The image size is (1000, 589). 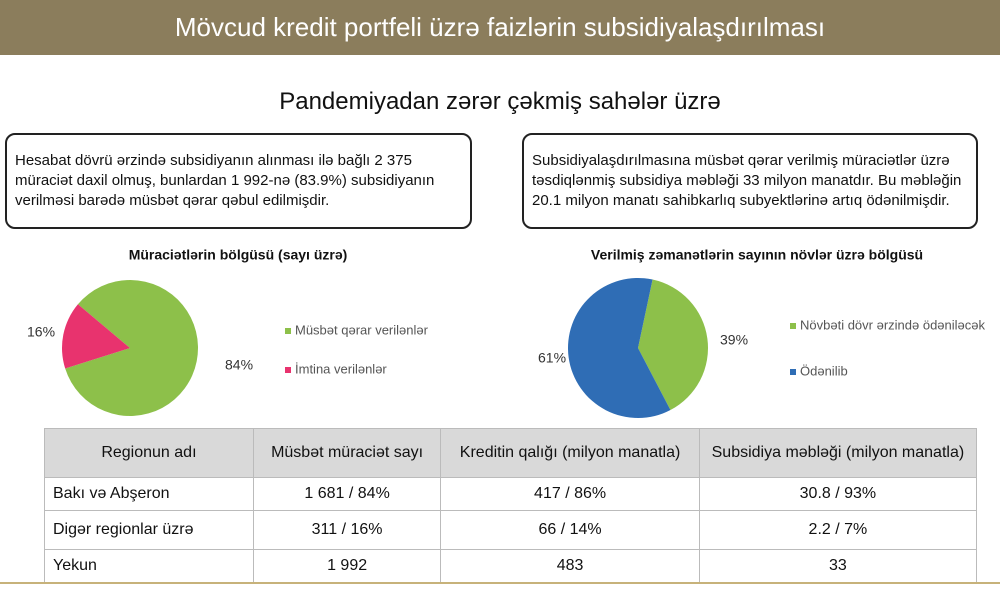 What do you see at coordinates (41, 332) in the screenshot?
I see `value-label: 16%` at bounding box center [41, 332].